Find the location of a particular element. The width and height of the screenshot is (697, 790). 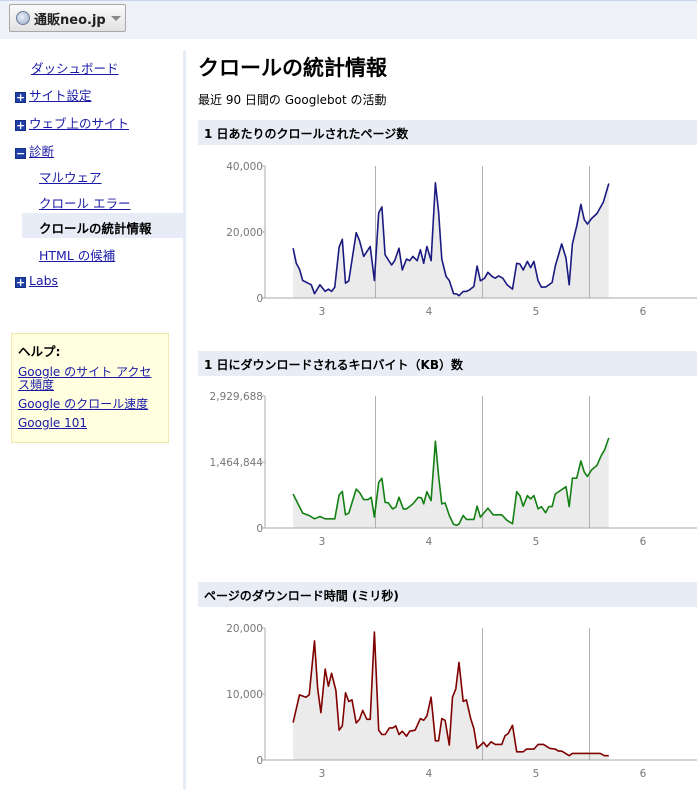

chart-header-pages-crawled: 1 日あたりのクロールされたページ数 is located at coordinates (447, 132).